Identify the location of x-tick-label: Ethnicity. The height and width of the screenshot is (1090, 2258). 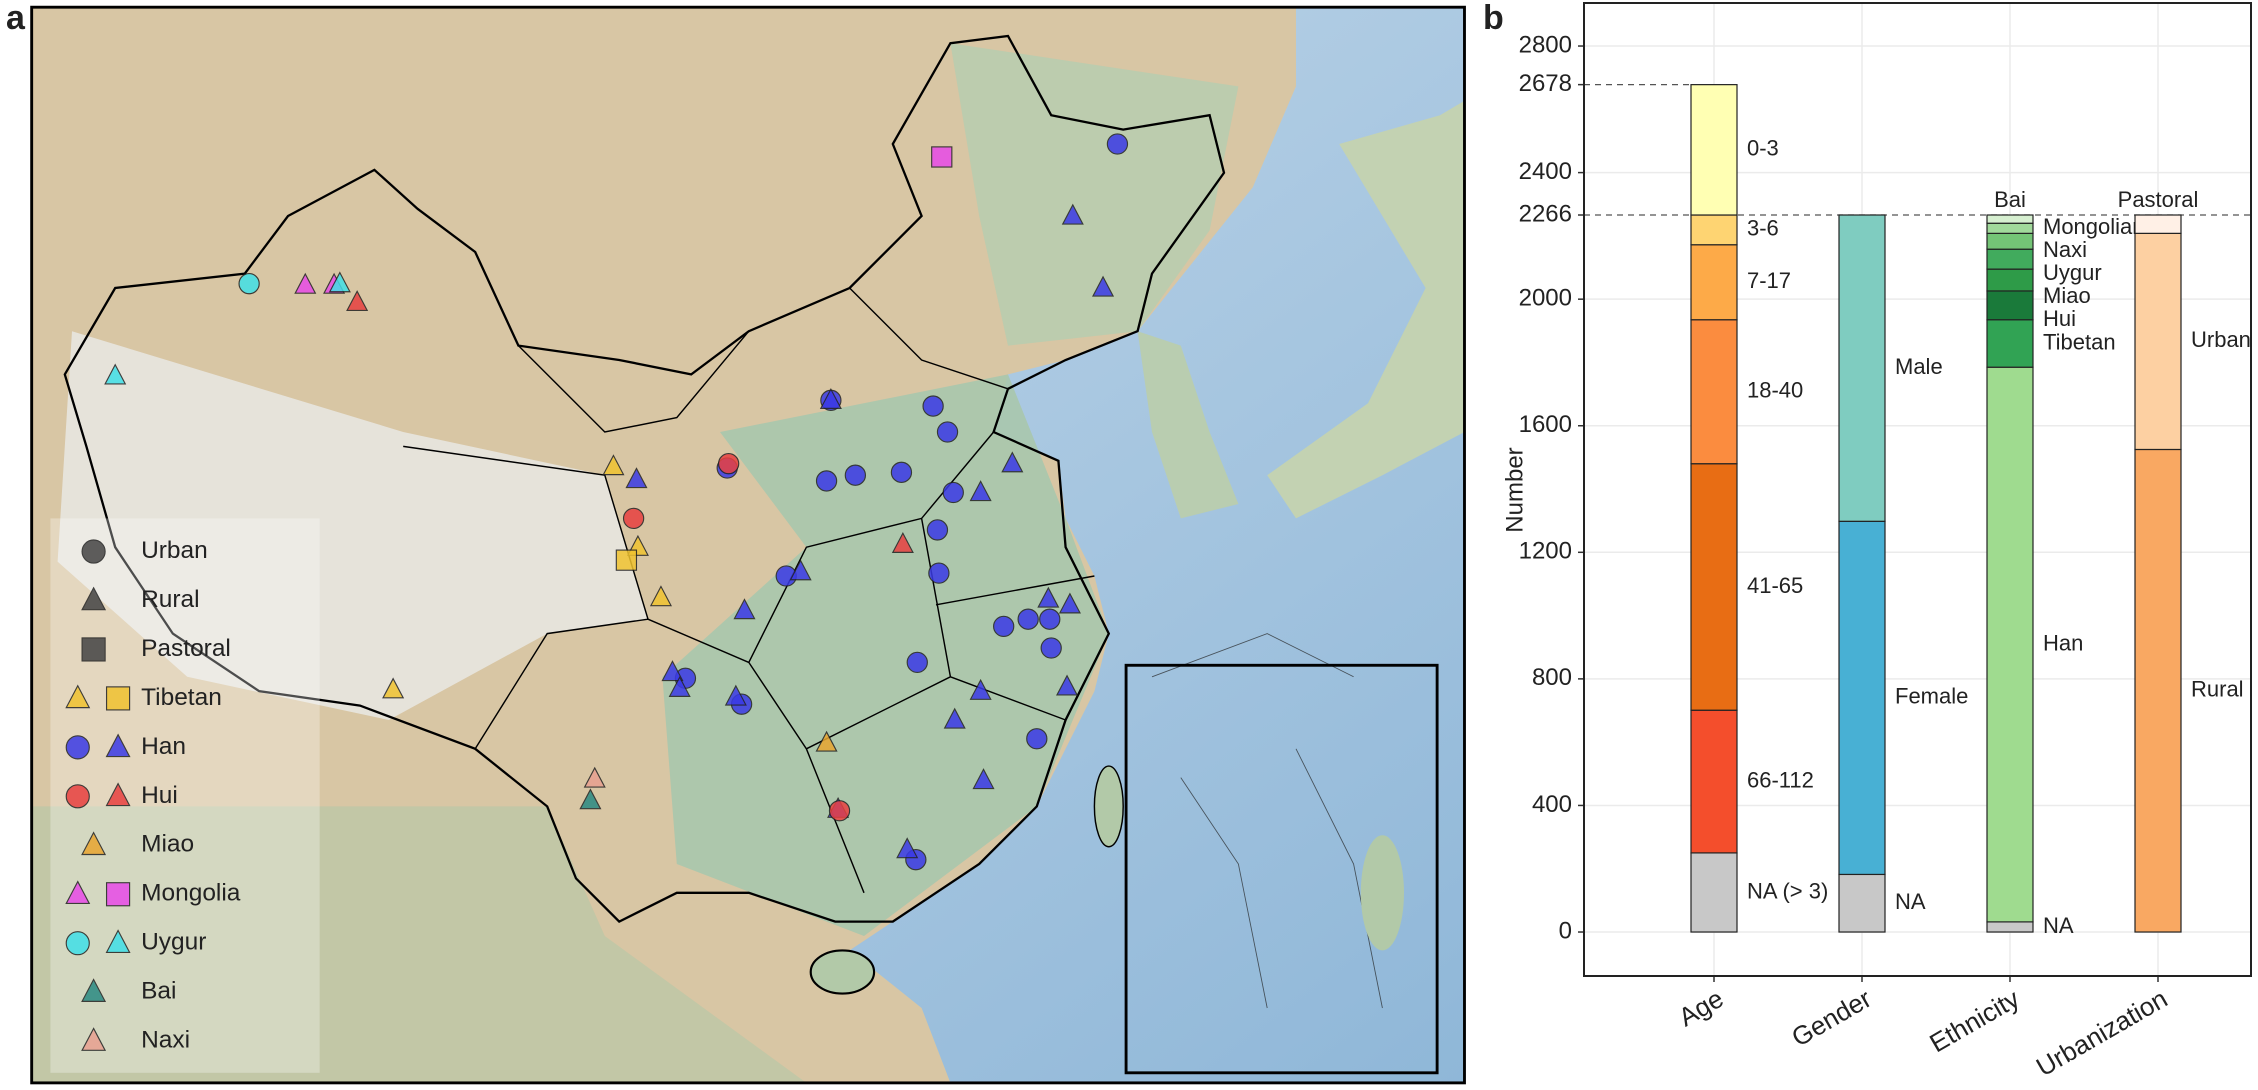
(1974, 1020).